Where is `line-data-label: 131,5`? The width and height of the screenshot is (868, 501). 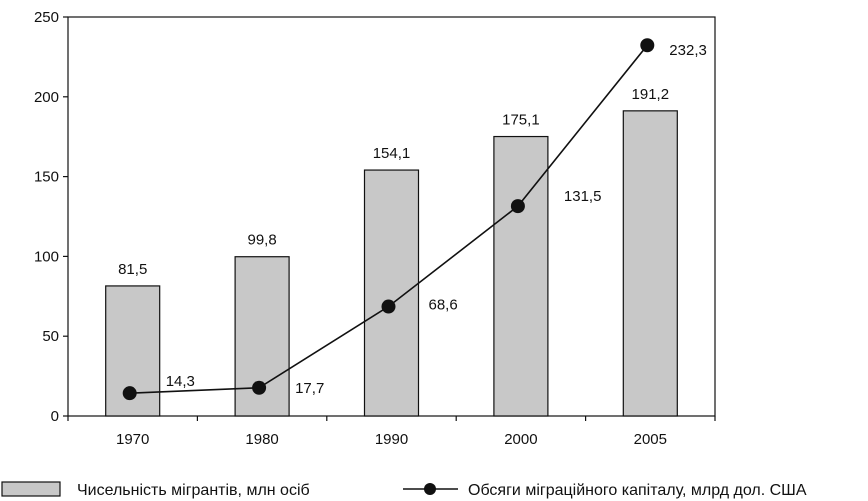
line-data-label: 131,5 is located at coordinates (583, 196).